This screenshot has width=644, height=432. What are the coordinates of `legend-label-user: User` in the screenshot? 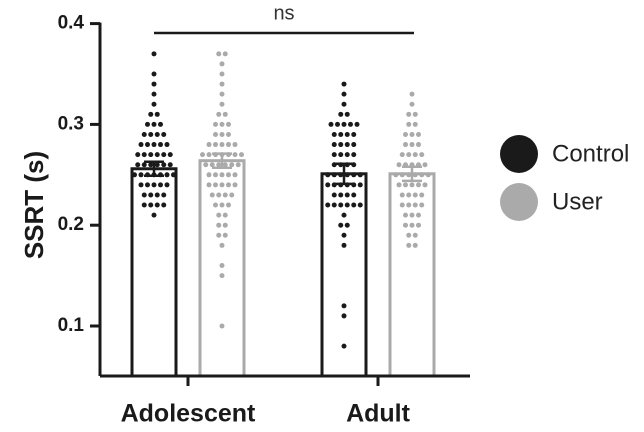 It's located at (577, 201).